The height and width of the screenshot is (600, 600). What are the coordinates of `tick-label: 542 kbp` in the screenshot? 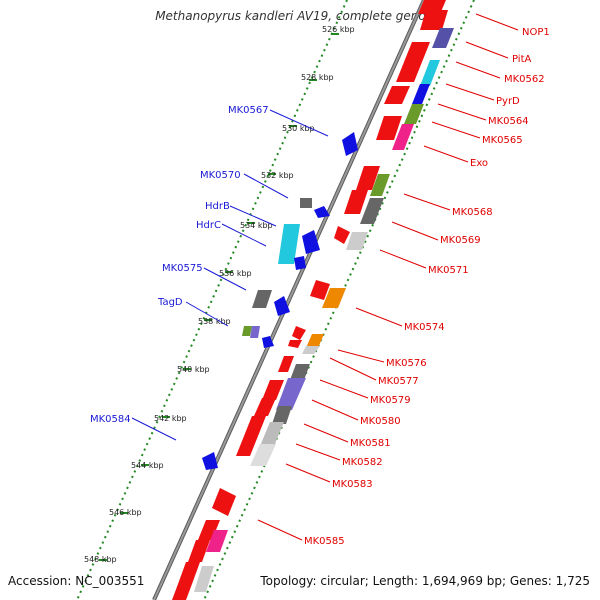 It's located at (170, 418).